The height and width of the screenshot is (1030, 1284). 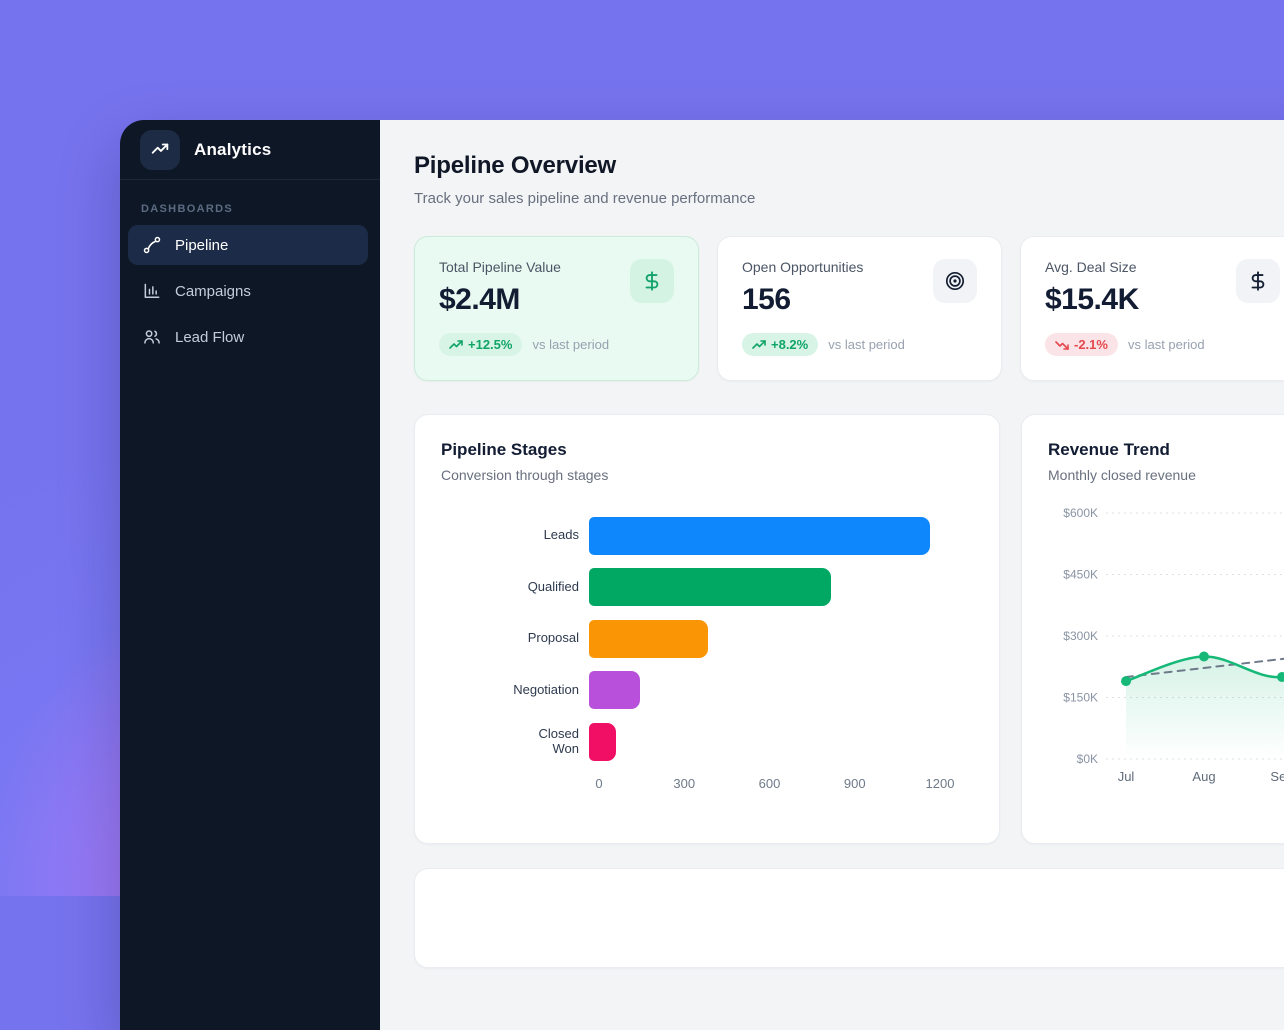 I want to click on svg-text: Jul, so click(x=1126, y=776).